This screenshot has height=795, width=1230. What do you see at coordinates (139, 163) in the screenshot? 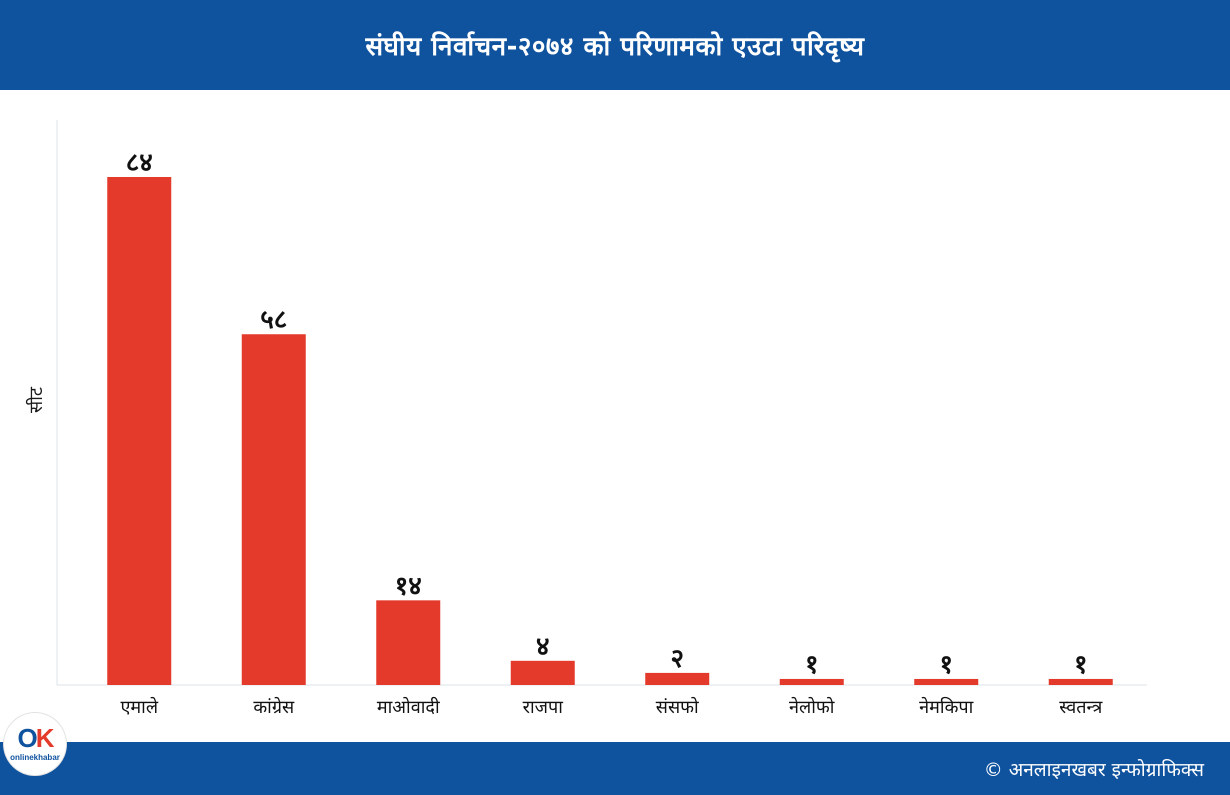
I see `data-label-1: ८४` at bounding box center [139, 163].